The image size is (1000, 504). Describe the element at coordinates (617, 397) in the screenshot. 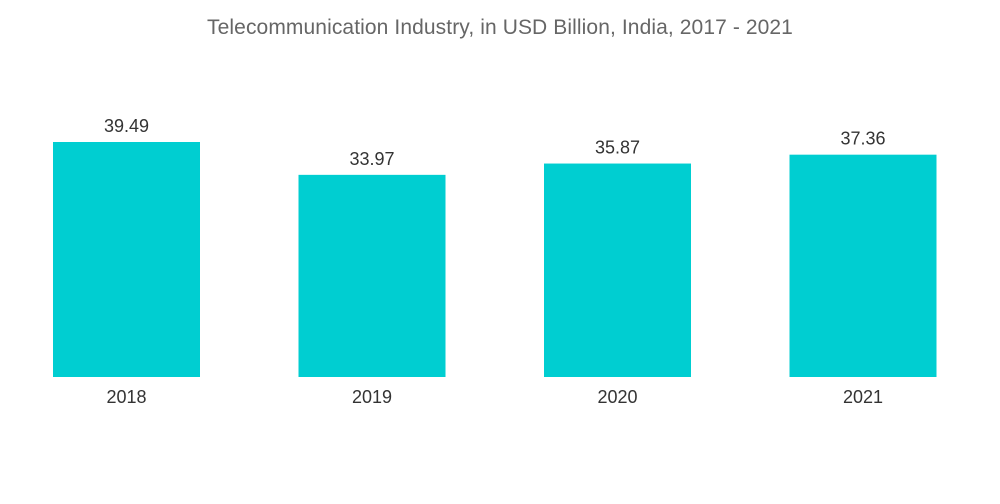

I see `x-tick-label-2020: 2020` at that location.